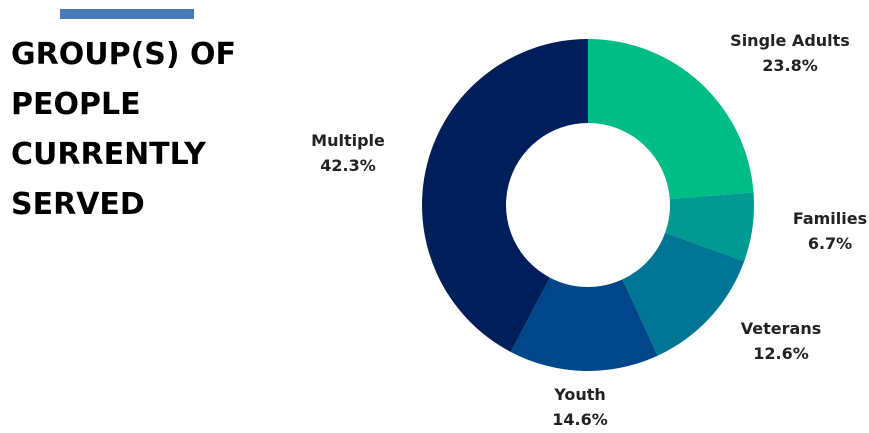 This screenshot has height=433, width=869. I want to click on slice-label-veterans: Veterans, so click(781, 328).